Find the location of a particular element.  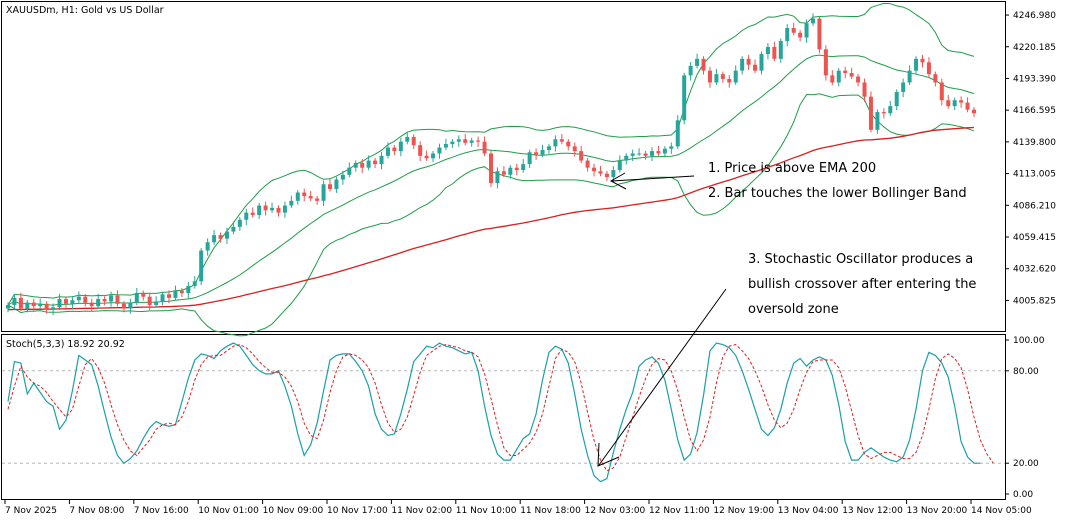

time-tick-label: 13 Nov 20:00 is located at coordinates (937, 511).